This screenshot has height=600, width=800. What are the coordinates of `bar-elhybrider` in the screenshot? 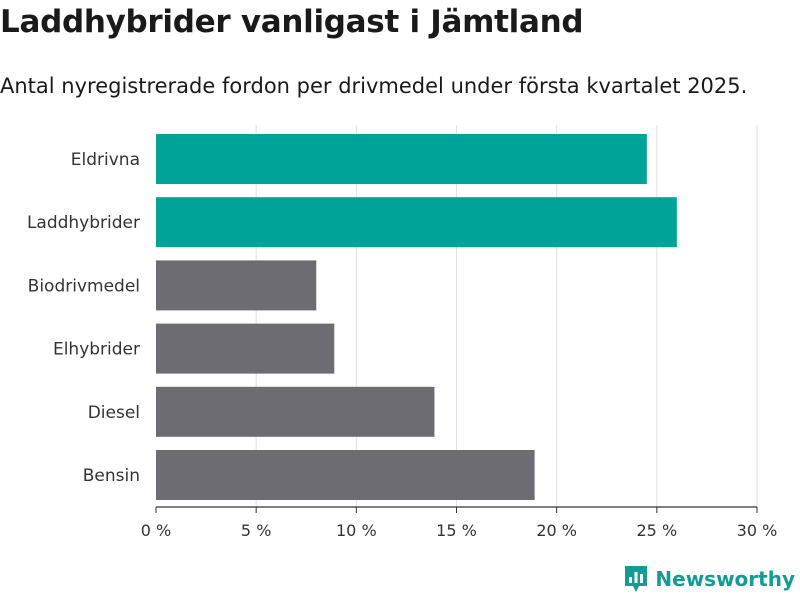 It's located at (245, 348).